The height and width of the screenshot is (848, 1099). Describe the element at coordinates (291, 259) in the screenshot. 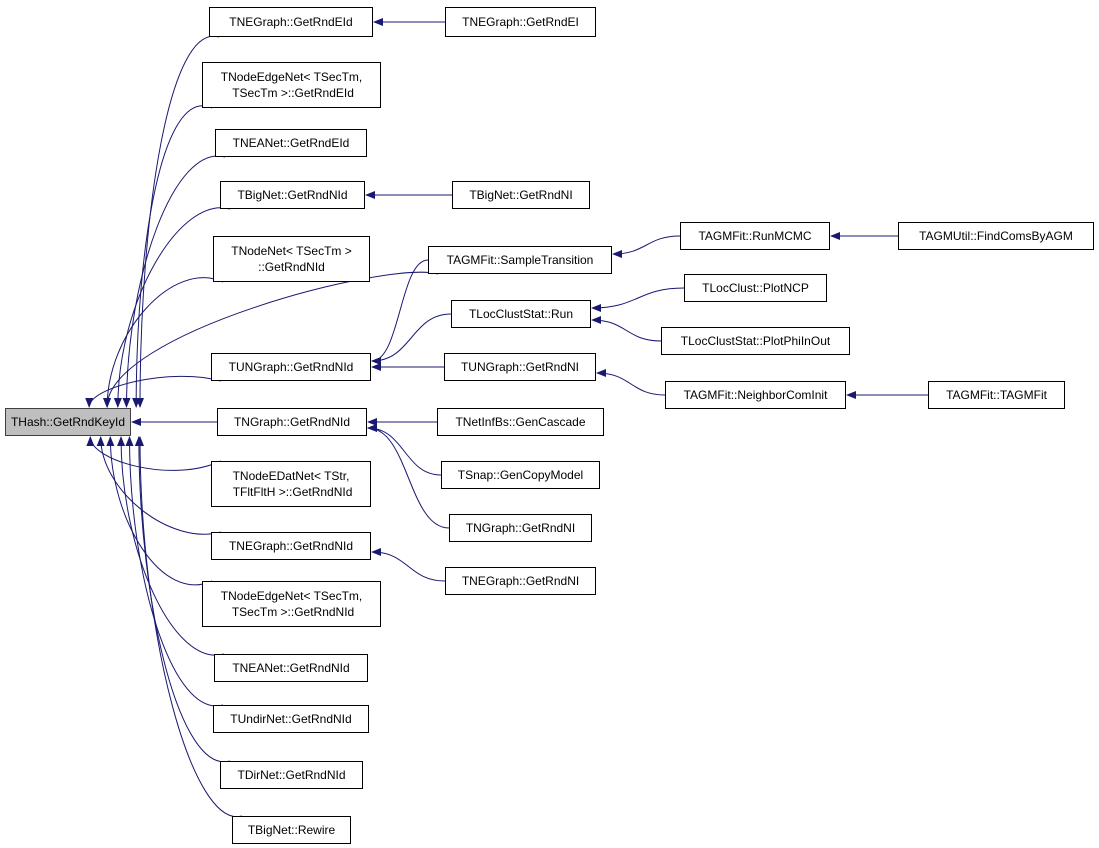

I see `graph-node: TNodeNet< TSecTm > ::GetRndNId` at that location.